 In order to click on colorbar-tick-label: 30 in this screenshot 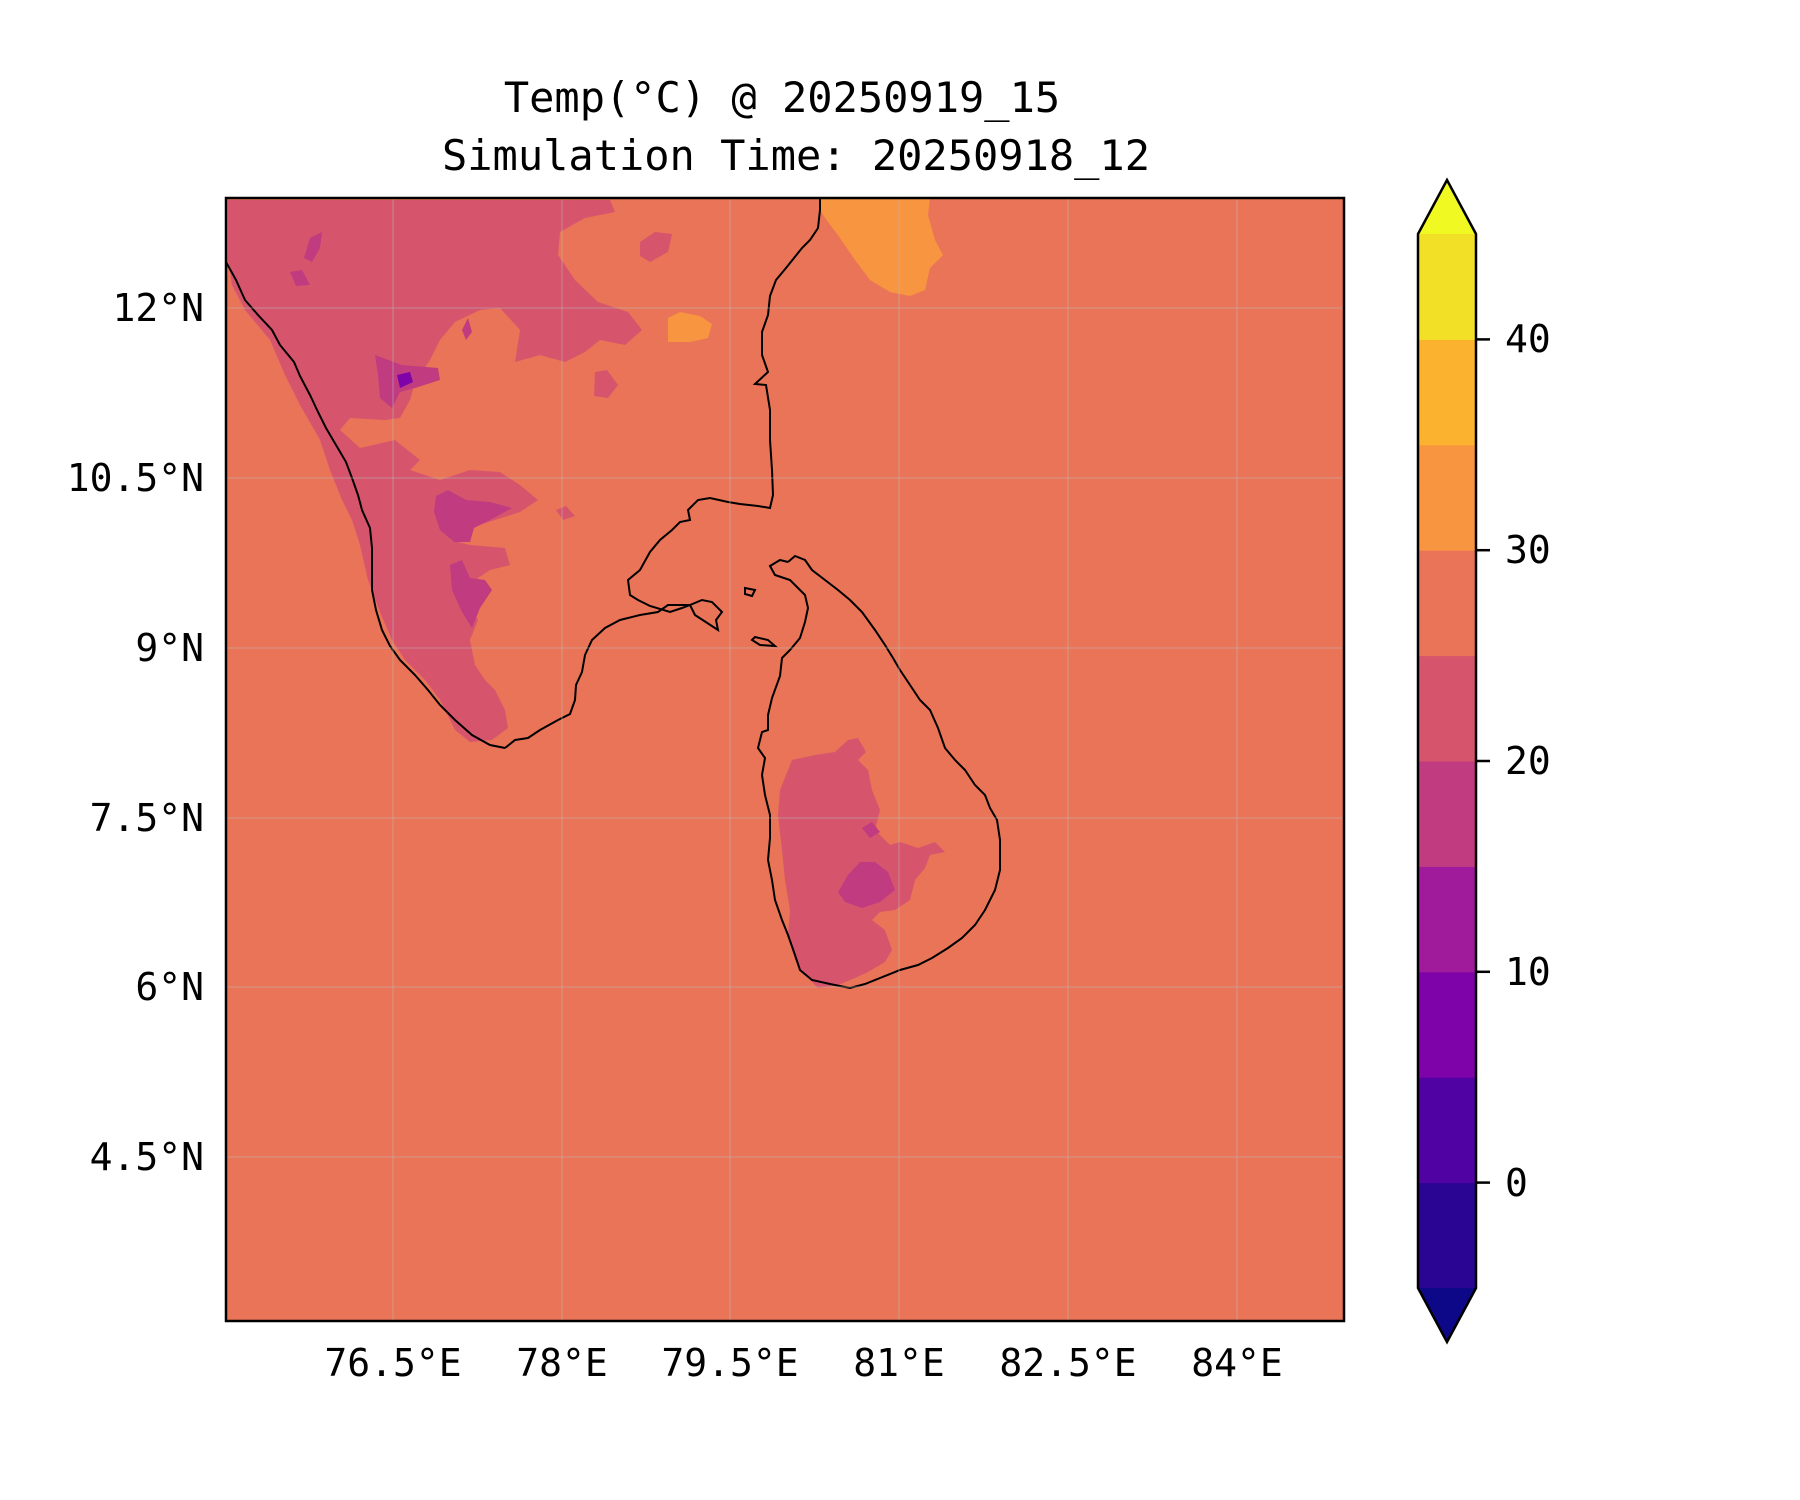, I will do `click(1528, 550)`.